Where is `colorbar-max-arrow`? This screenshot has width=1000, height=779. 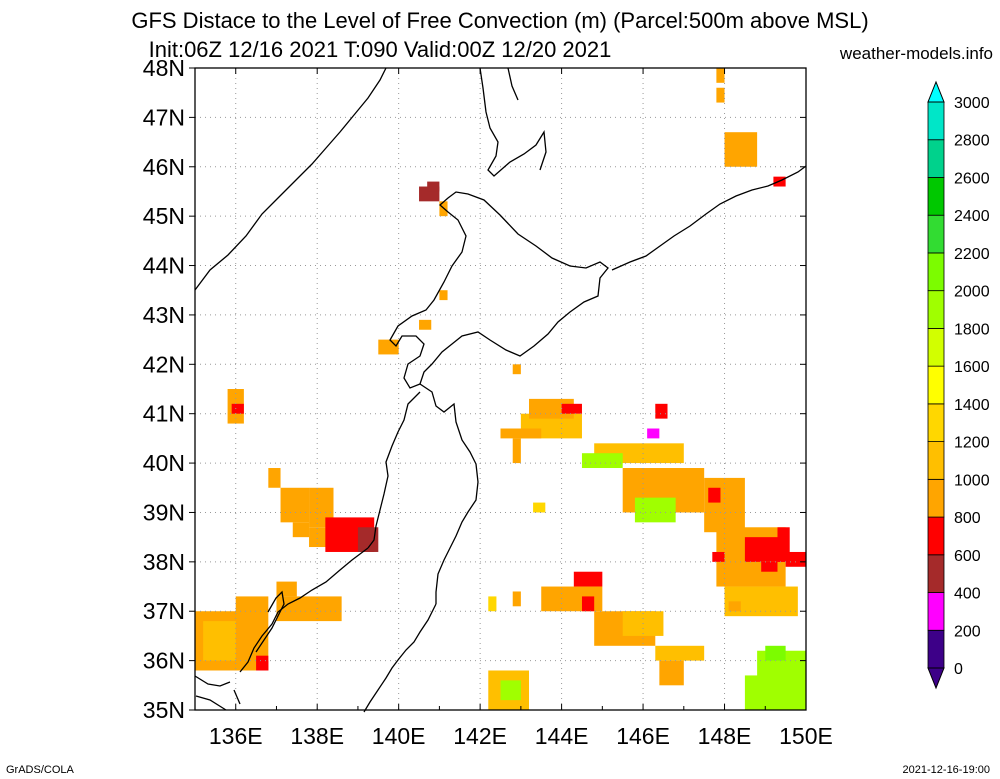
colorbar-max-arrow is located at coordinates (936, 91).